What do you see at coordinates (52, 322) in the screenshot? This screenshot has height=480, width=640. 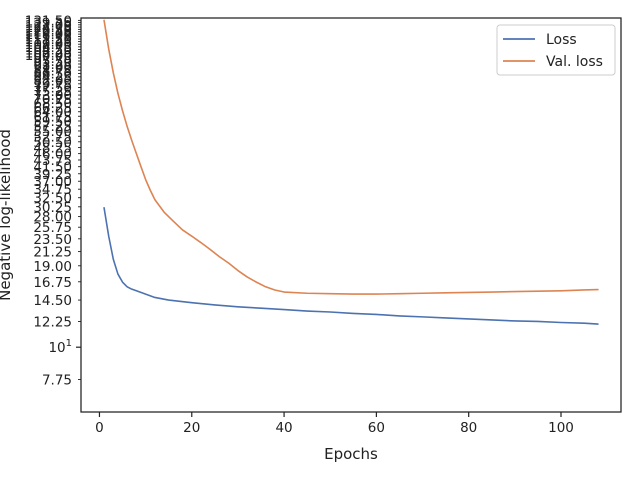 I see `y-tick-label: 12.25` at bounding box center [52, 322].